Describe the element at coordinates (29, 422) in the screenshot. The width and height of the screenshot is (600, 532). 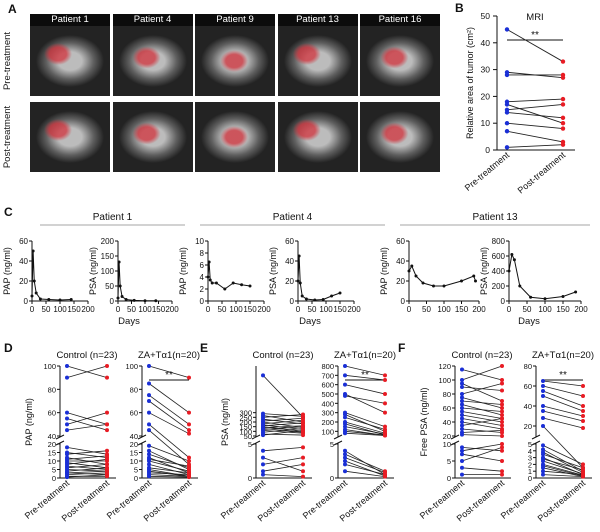
I see `y-axis-label: PAP (ng/ml)` at that location.